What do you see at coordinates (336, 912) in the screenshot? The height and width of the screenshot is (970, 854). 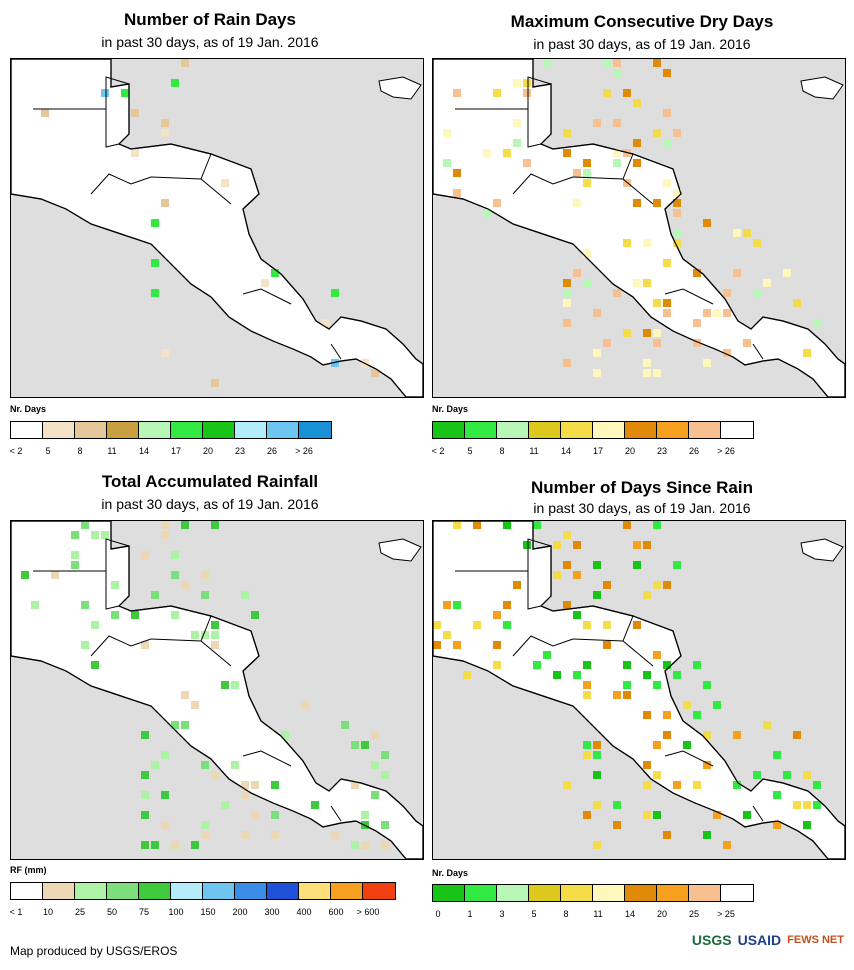 I see `legend-tick-label: 600` at bounding box center [336, 912].